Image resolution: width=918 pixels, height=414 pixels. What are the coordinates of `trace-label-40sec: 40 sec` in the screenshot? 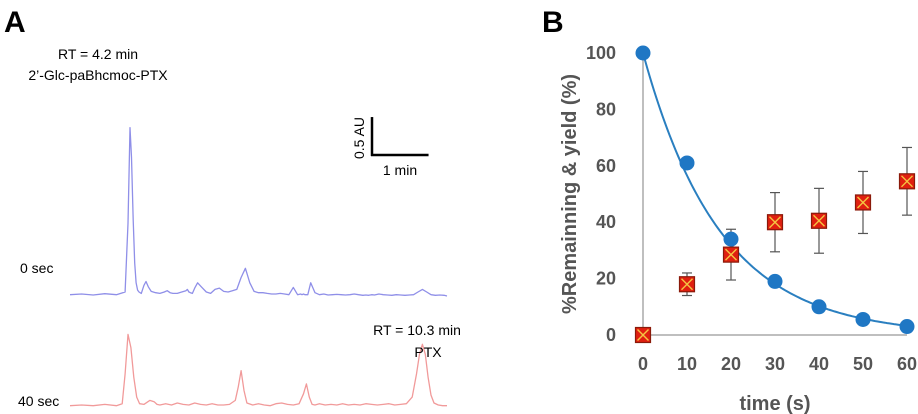 It's located at (38, 401).